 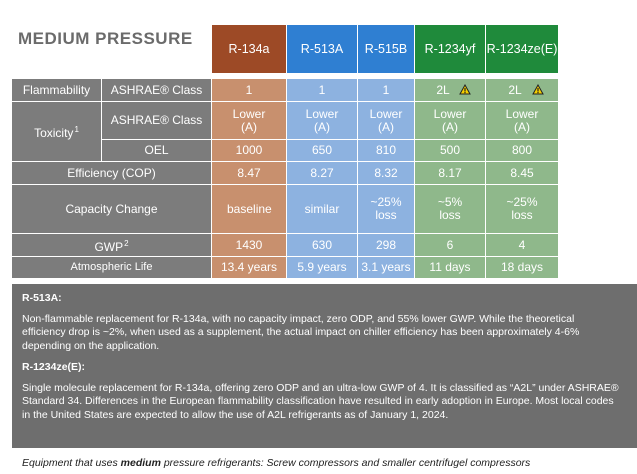 I want to click on cell-text: 6, so click(x=450, y=244).